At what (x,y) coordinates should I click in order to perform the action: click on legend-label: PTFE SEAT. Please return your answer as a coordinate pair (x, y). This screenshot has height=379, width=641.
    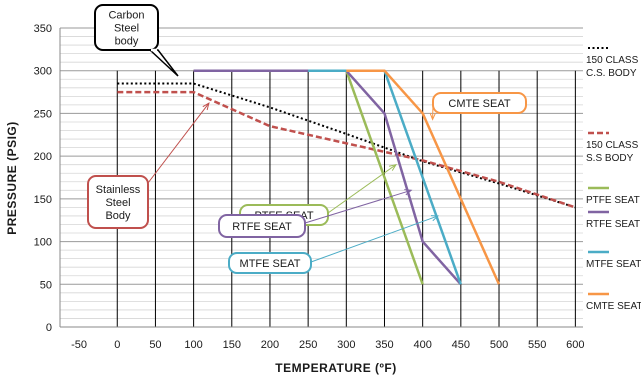
    Looking at the image, I should click on (613, 200).